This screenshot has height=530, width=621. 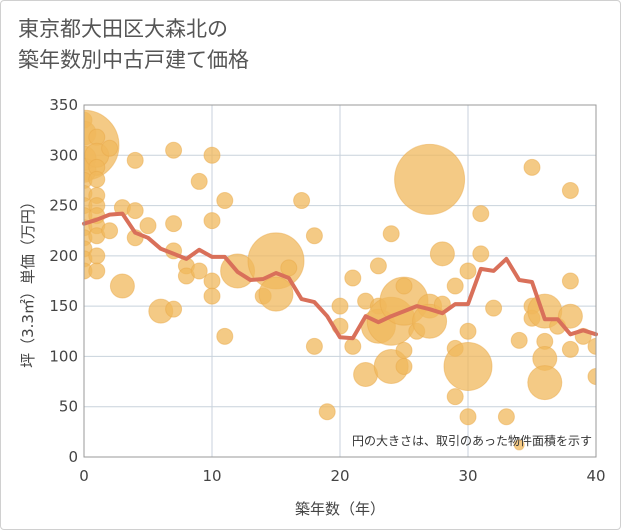 What do you see at coordinates (68, 407) in the screenshot?
I see `y-tick-label: 50` at bounding box center [68, 407].